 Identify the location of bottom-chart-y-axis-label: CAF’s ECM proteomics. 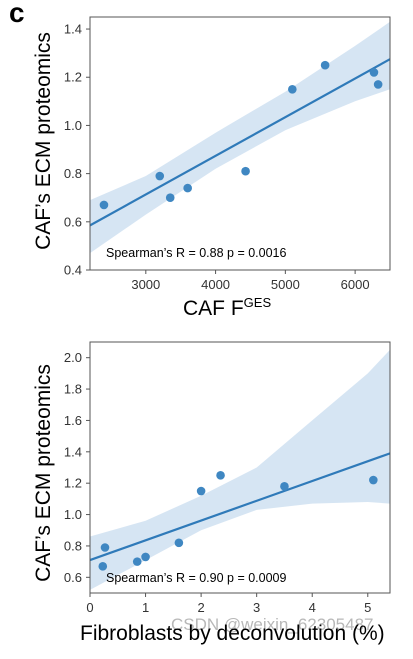
(43, 473).